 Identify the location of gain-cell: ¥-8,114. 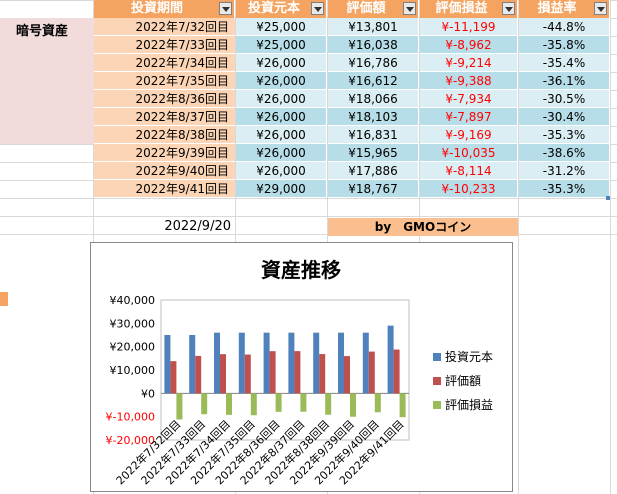
(469, 171).